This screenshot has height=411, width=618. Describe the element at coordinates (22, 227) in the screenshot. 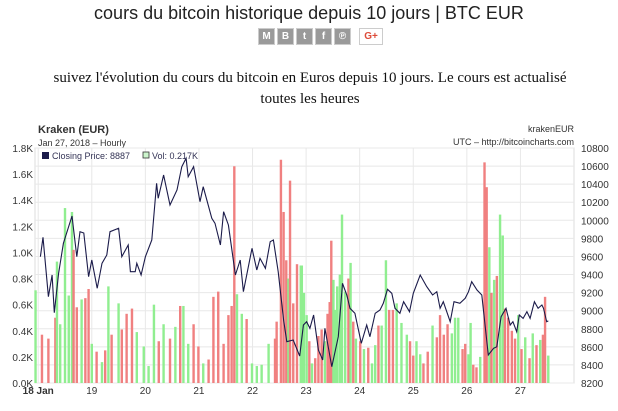

I see `volume-tick-label: 1.2K` at that location.